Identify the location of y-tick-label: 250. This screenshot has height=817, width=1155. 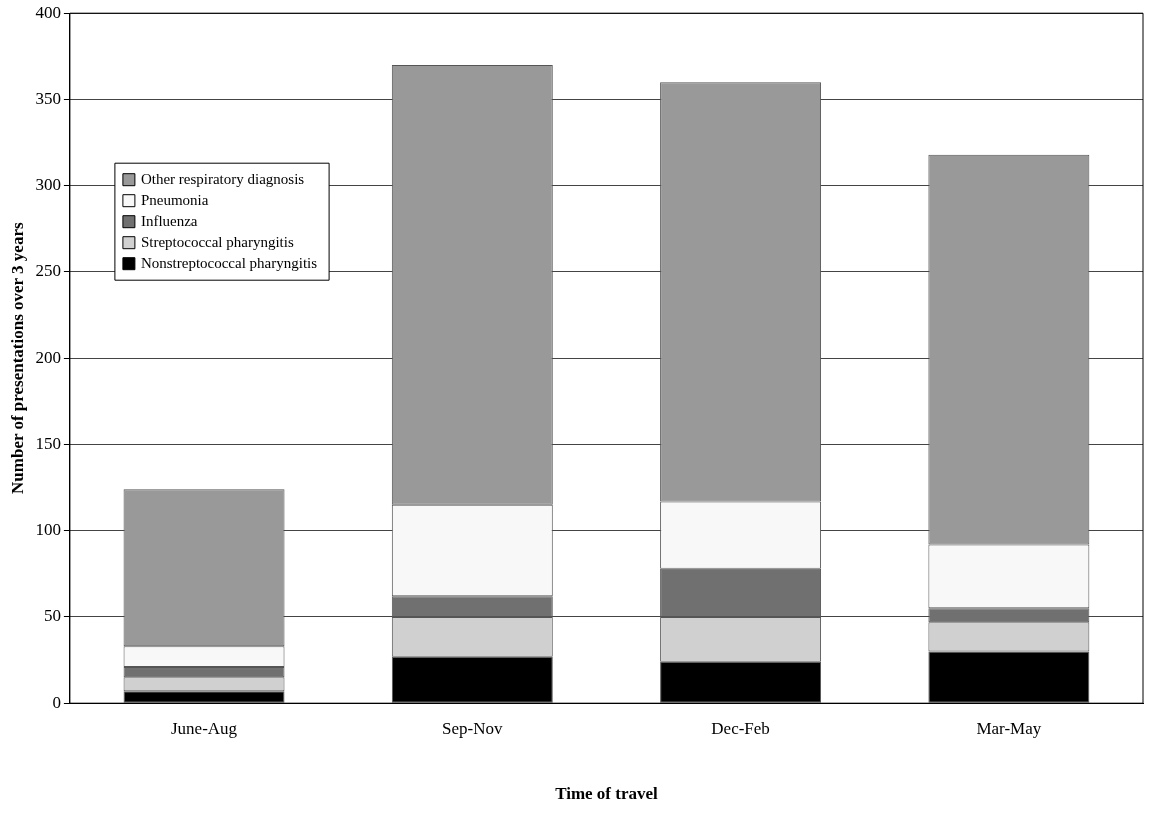
(48, 271).